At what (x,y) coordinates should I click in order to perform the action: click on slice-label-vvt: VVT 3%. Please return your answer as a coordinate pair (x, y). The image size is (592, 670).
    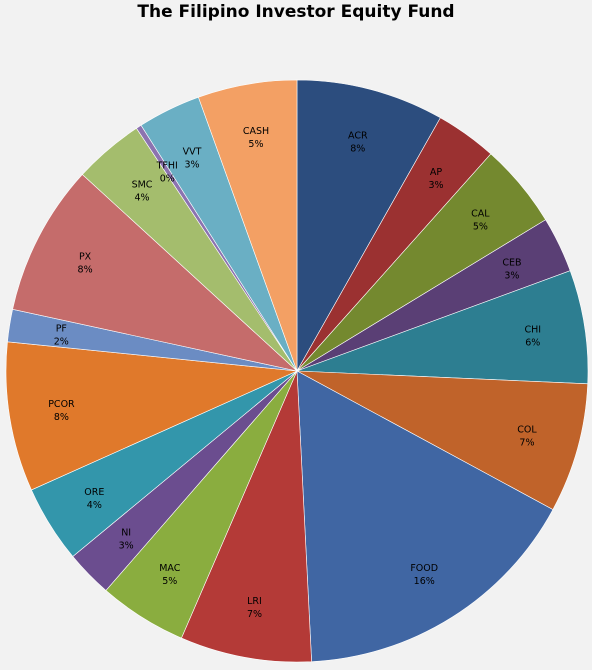
    Looking at the image, I should click on (192, 159).